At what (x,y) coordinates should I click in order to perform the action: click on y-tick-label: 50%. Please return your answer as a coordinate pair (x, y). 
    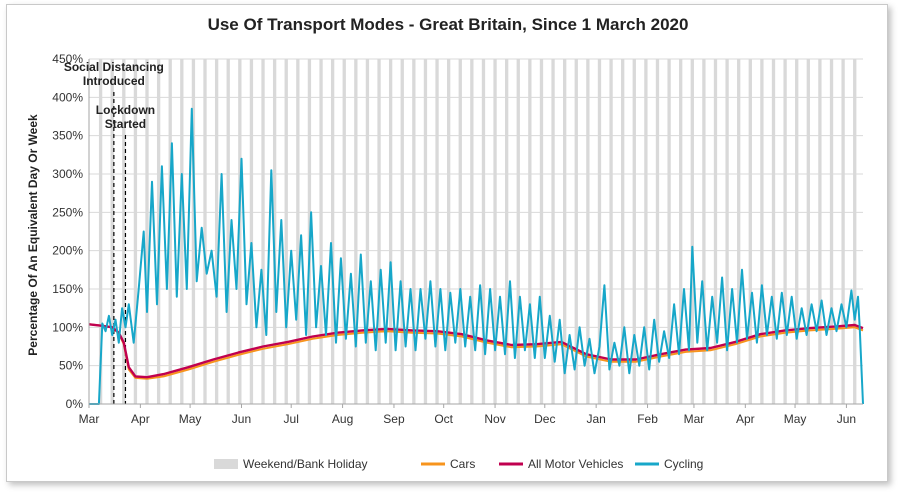
    Looking at the image, I should click on (71, 366).